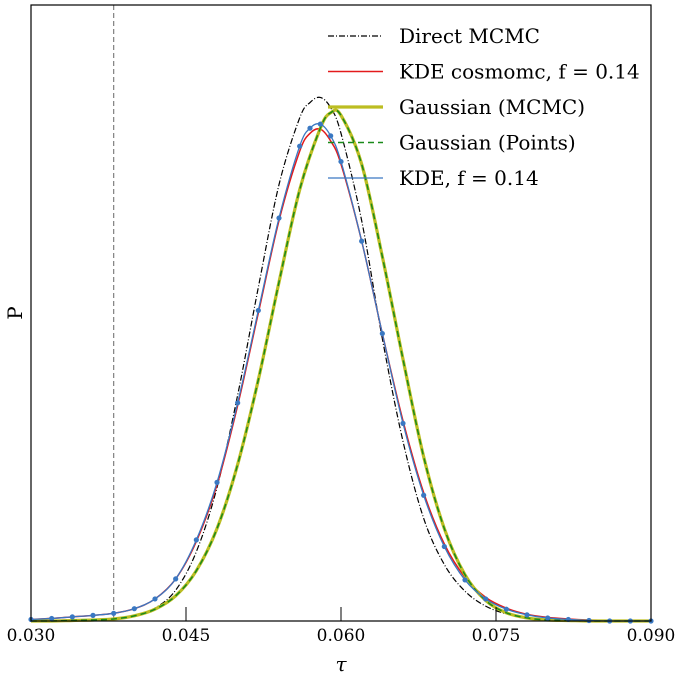  I want to click on legend-label-gaussian-mcmc: Gaussian (MCMC), so click(492, 107).